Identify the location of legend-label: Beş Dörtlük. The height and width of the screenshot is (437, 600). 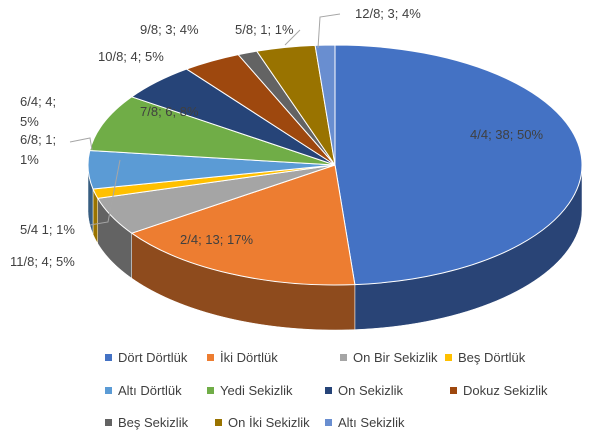
(492, 357).